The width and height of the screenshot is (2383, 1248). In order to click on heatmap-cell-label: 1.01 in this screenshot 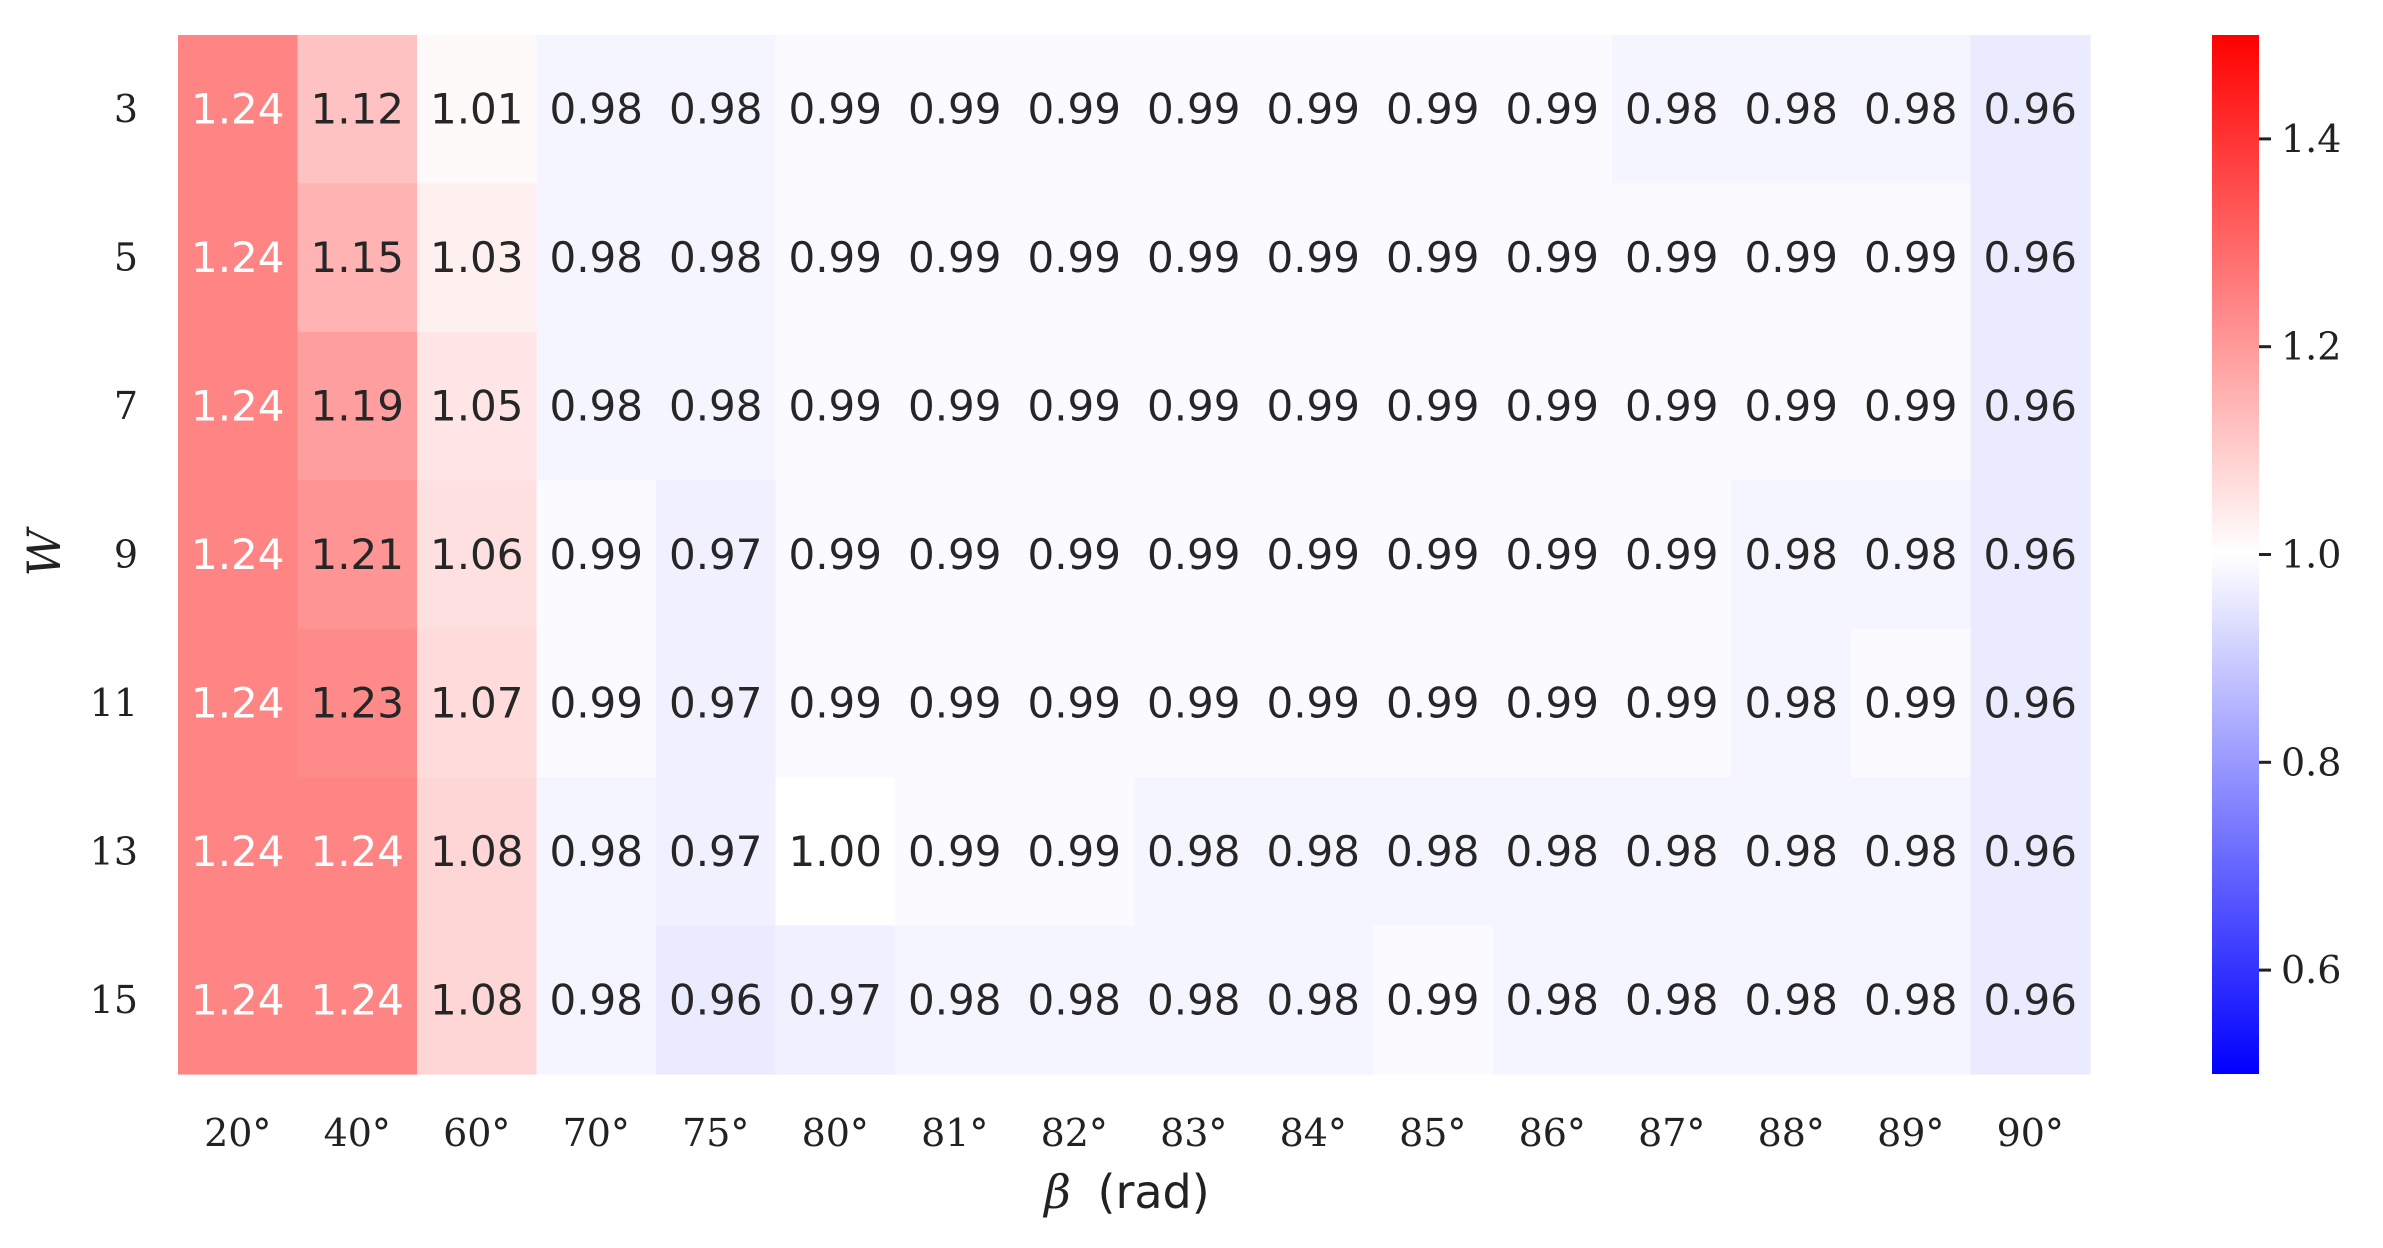, I will do `click(477, 109)`.